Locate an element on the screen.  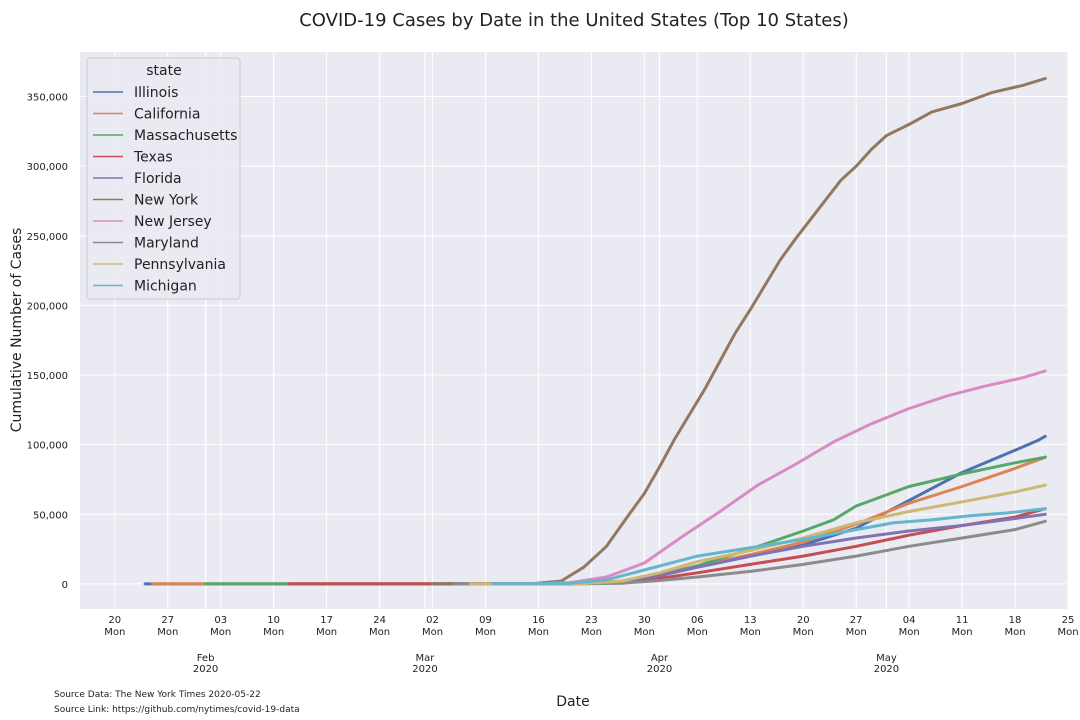
y-axis-label: Cumulative Number of Cases is located at coordinates (17, 330).